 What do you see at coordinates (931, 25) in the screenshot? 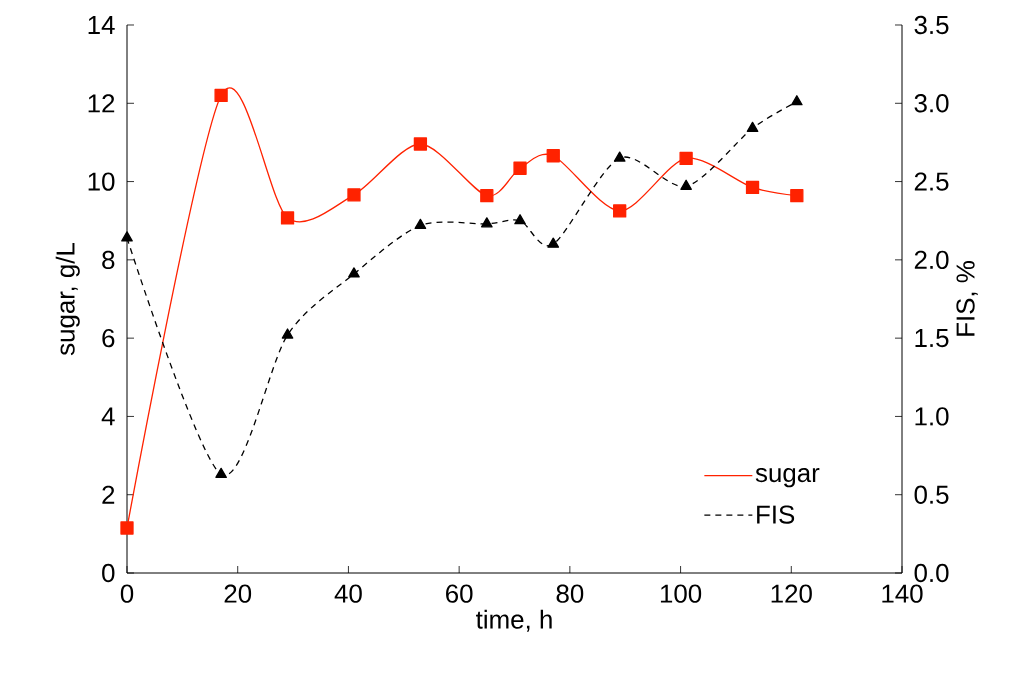
I see `y2-tick-label: 3.5` at bounding box center [931, 25].